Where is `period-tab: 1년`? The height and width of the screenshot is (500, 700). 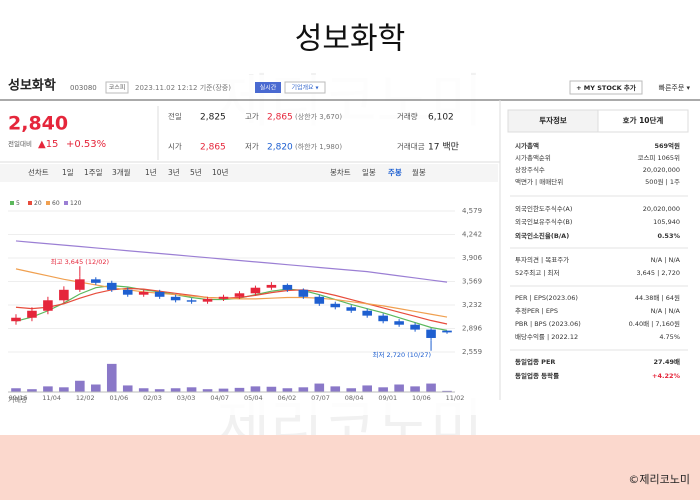
period-tab: 1년 is located at coordinates (151, 172).